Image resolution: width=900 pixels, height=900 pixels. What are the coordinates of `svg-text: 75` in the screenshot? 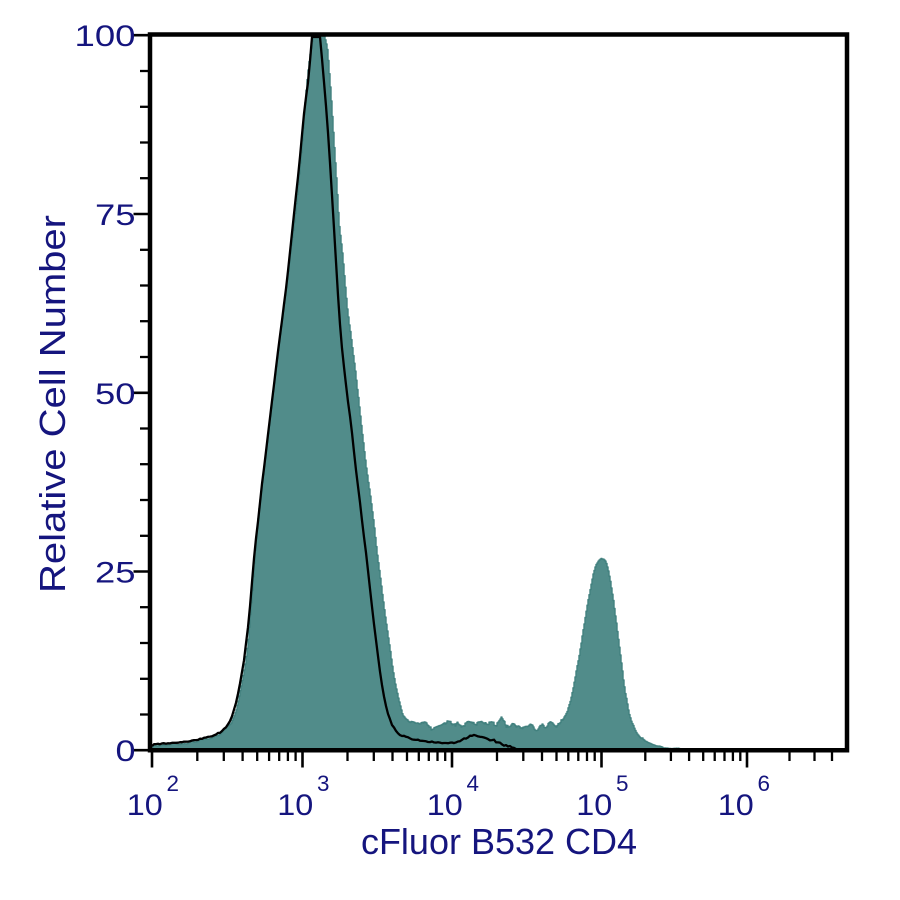 It's located at (115, 215).